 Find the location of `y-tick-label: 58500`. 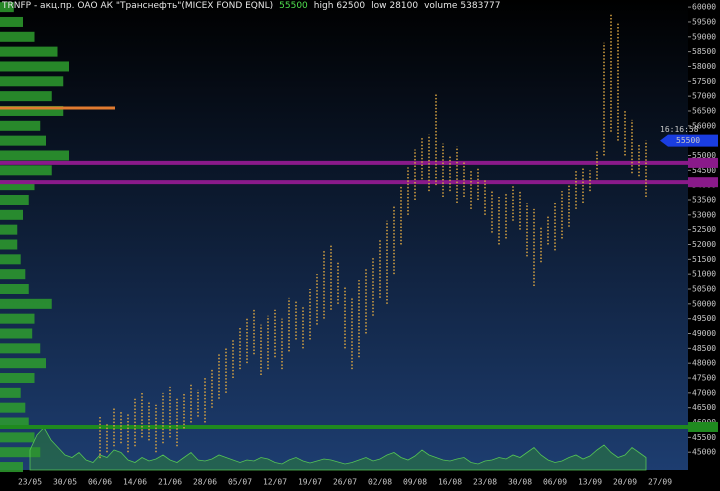

y-tick-label: 58500 is located at coordinates (704, 51).